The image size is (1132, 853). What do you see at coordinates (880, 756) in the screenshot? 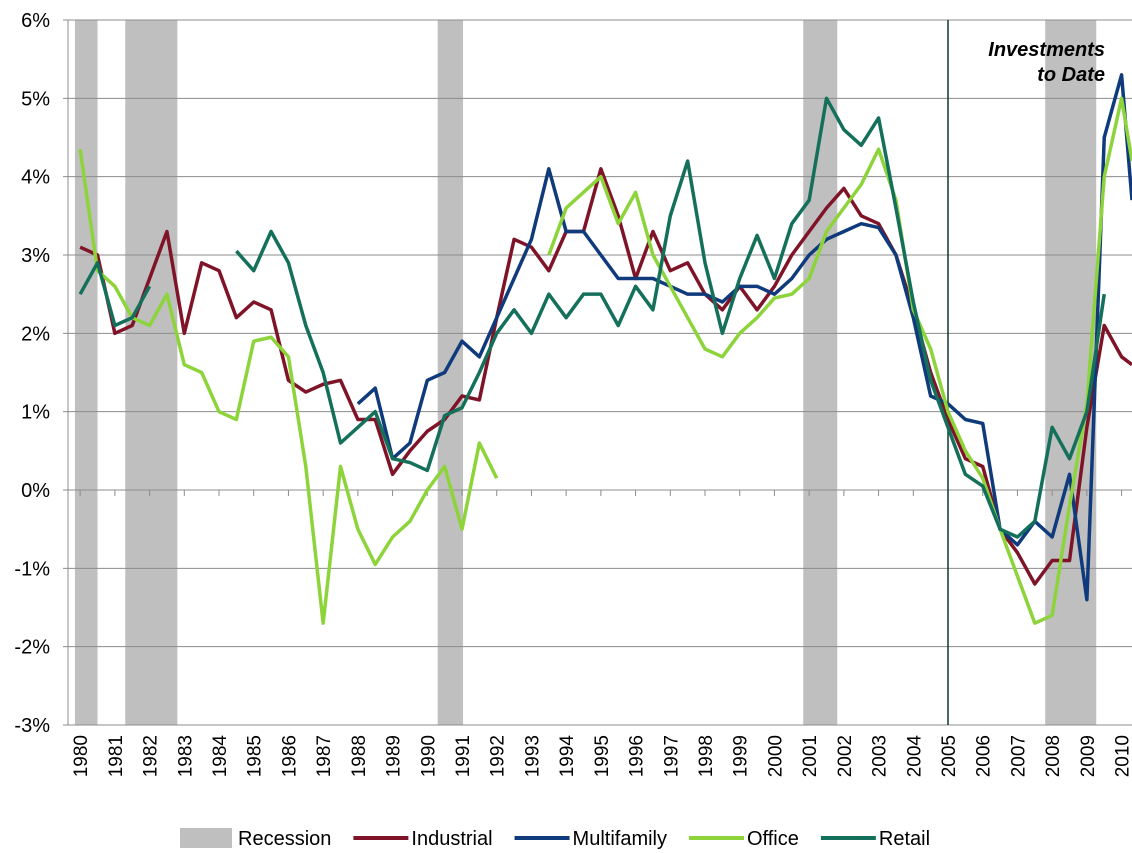
I see `x-tick-label: 2003` at bounding box center [880, 756].